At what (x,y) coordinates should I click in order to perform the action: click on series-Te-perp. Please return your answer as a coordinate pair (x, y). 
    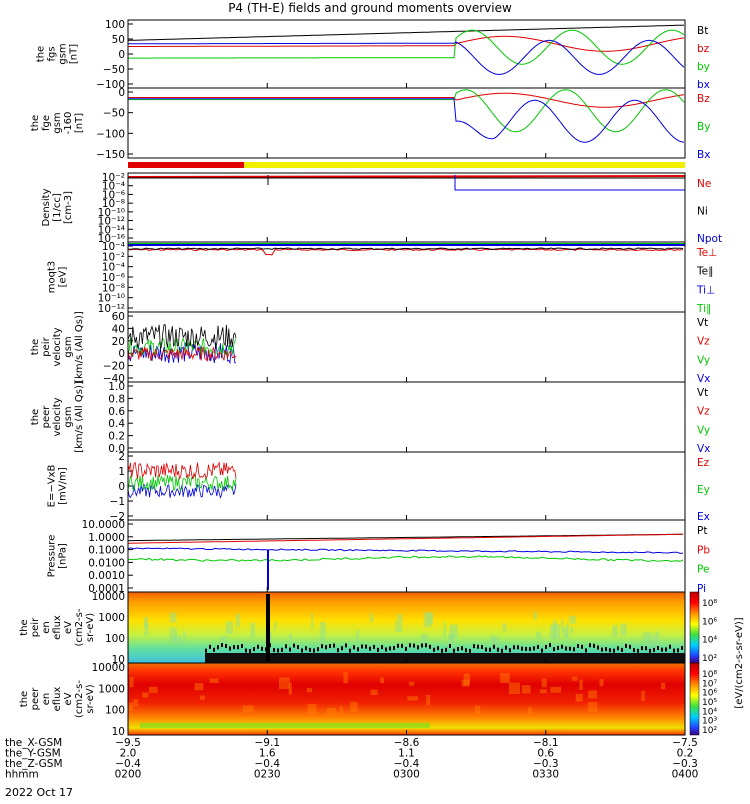
    Looking at the image, I should click on (405, 252).